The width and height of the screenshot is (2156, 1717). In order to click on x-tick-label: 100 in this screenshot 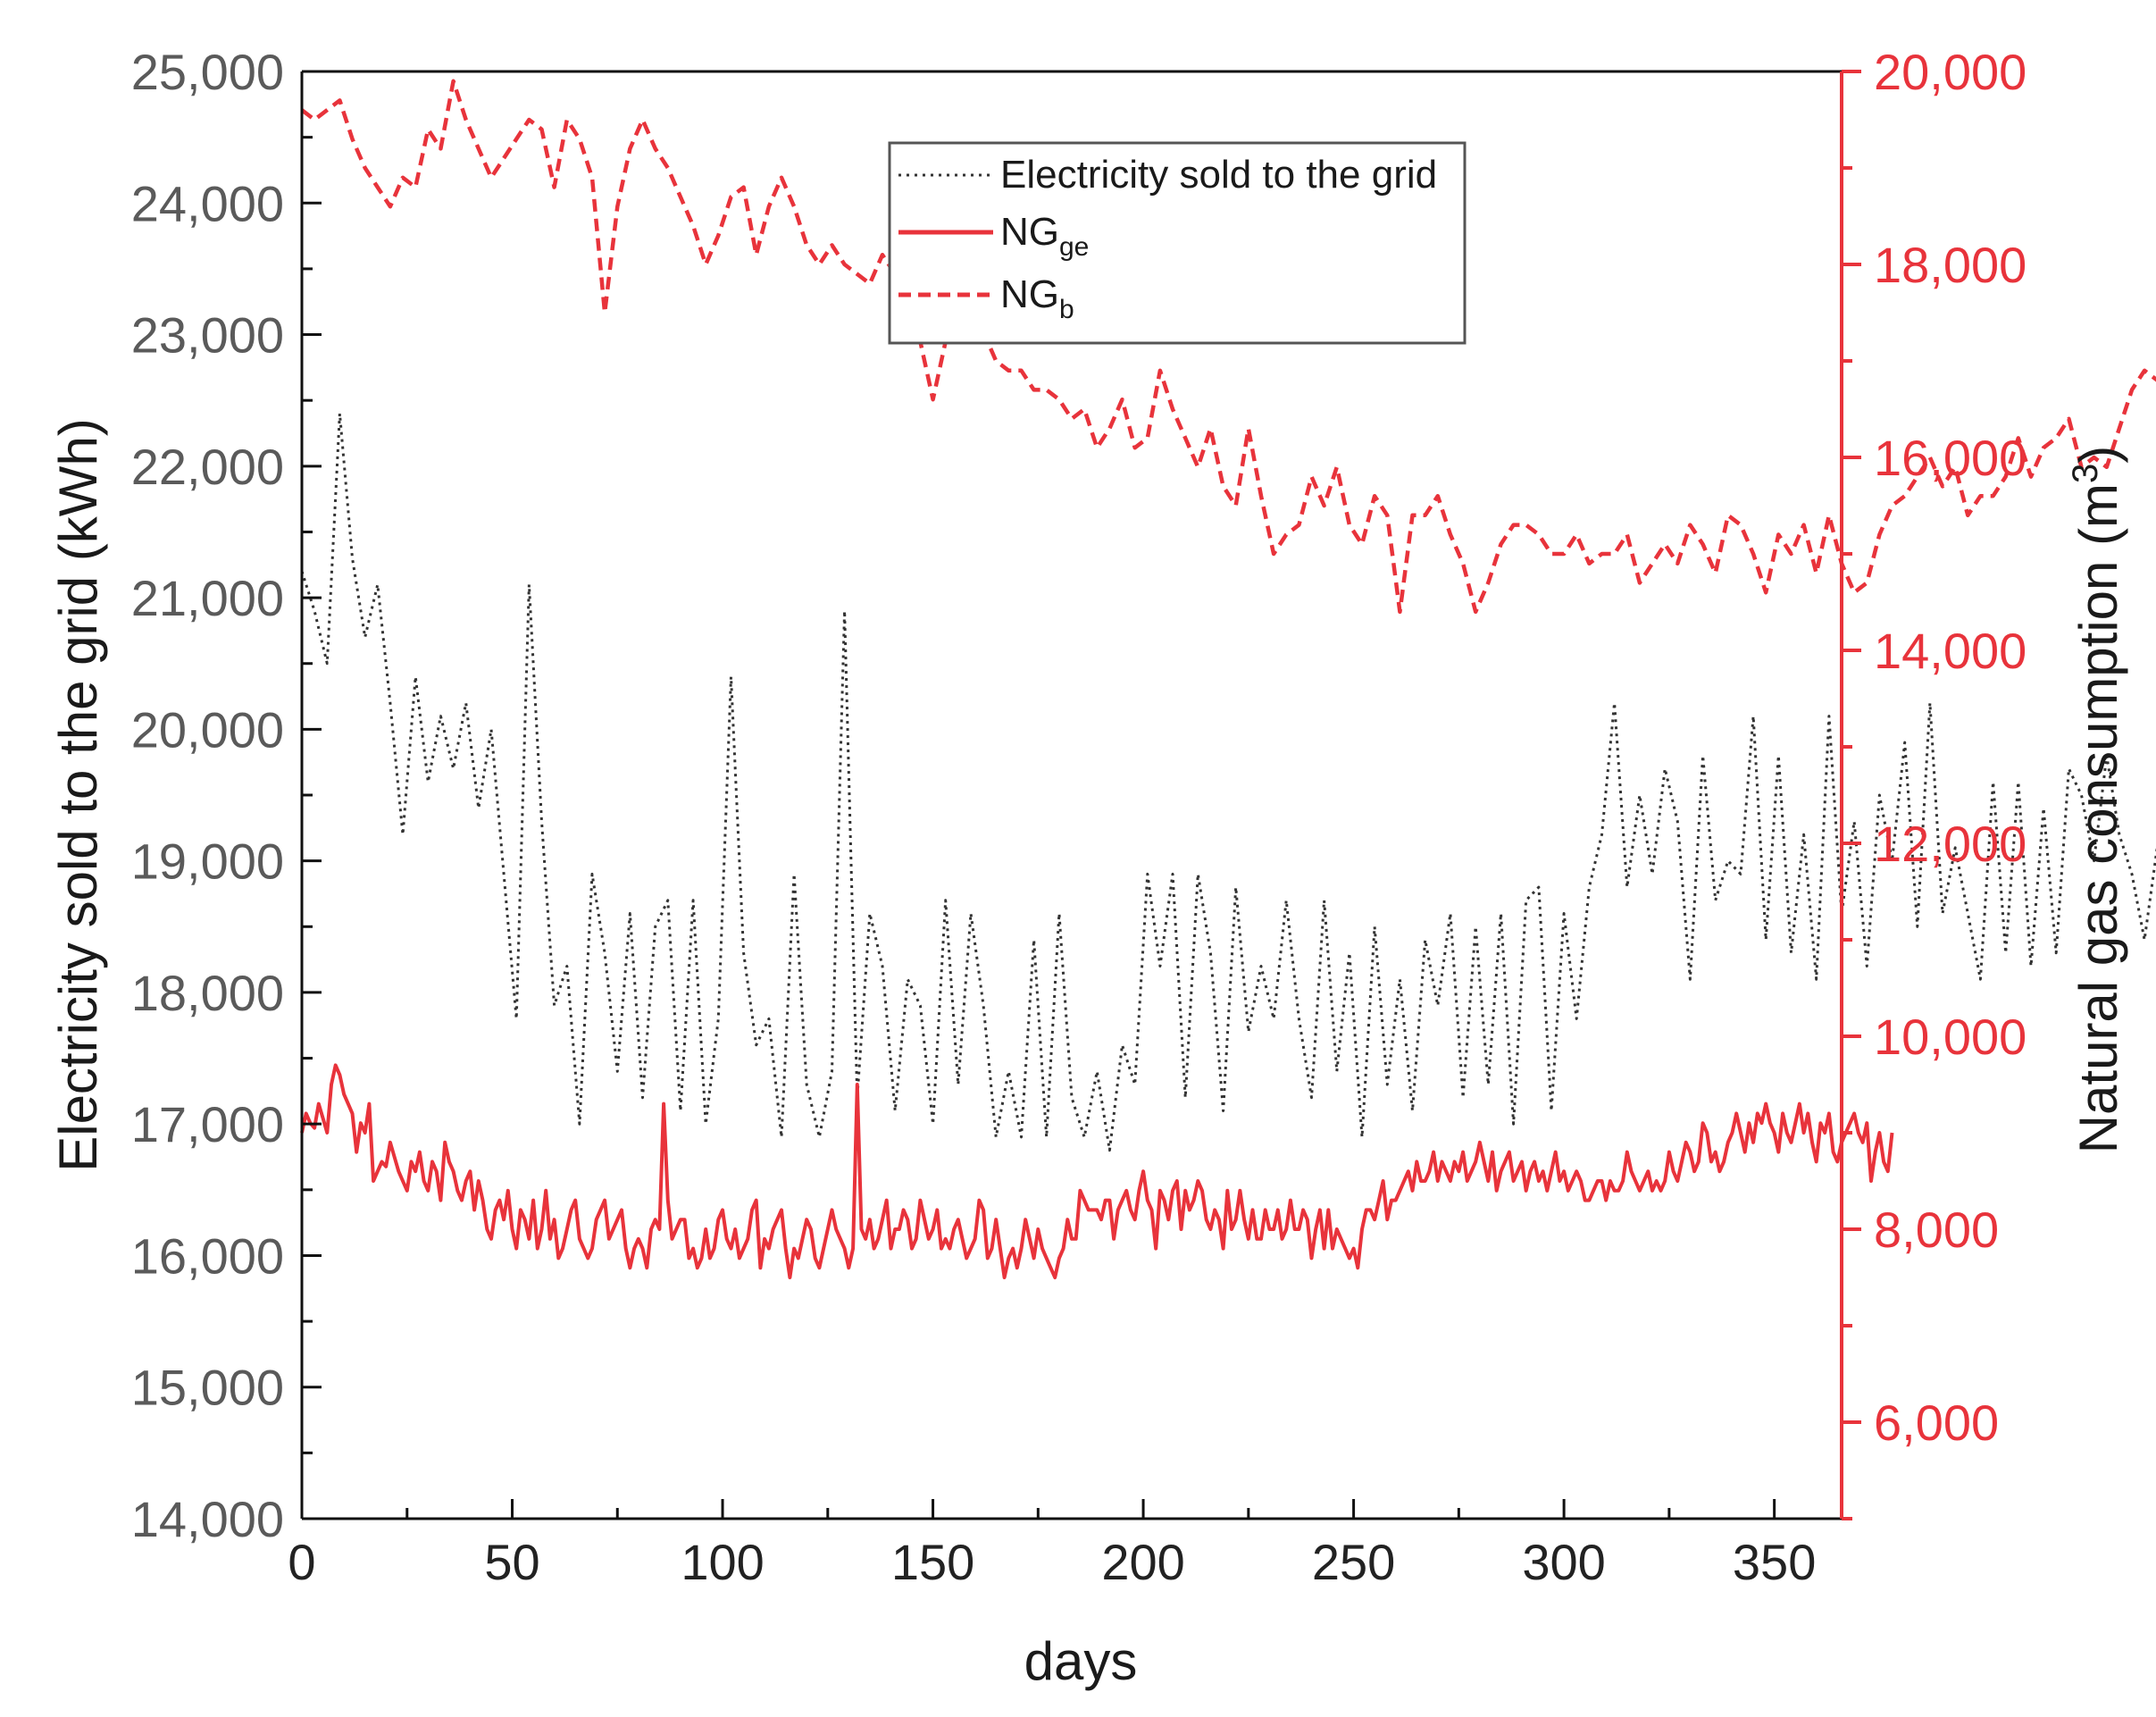, I will do `click(722, 1562)`.